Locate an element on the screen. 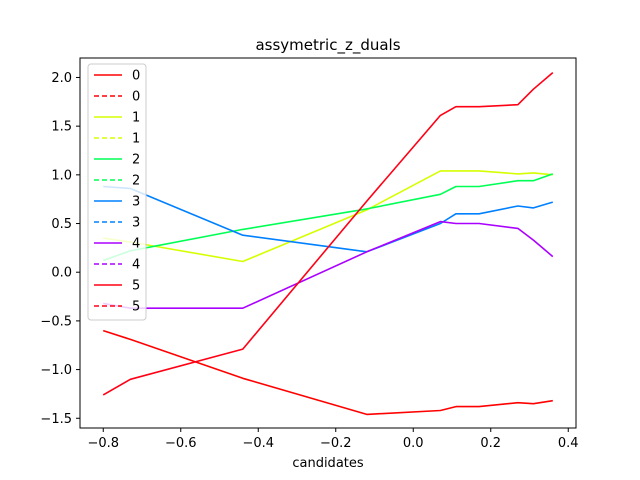  legend: 0 0 1 1 2 2 3 3 4 4 5 5 is located at coordinates (117, 192).